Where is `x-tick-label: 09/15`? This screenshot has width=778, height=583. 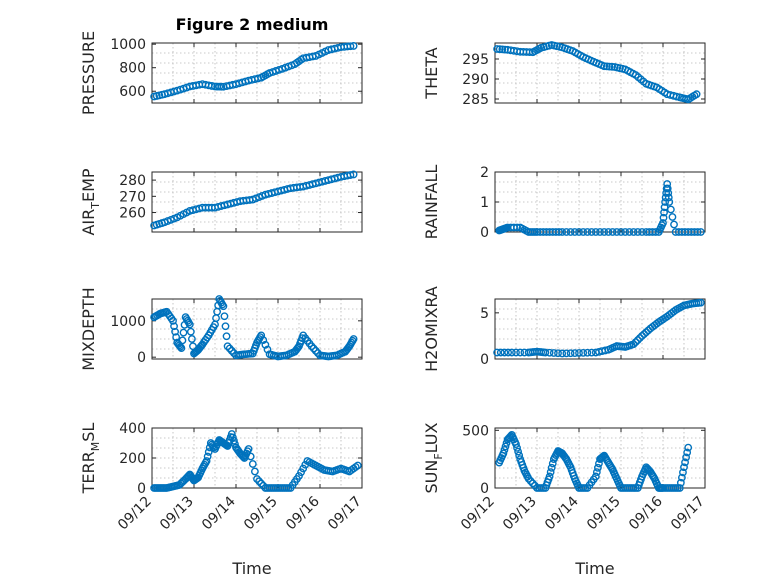 x-tick-label: 09/15 is located at coordinates (261, 514).